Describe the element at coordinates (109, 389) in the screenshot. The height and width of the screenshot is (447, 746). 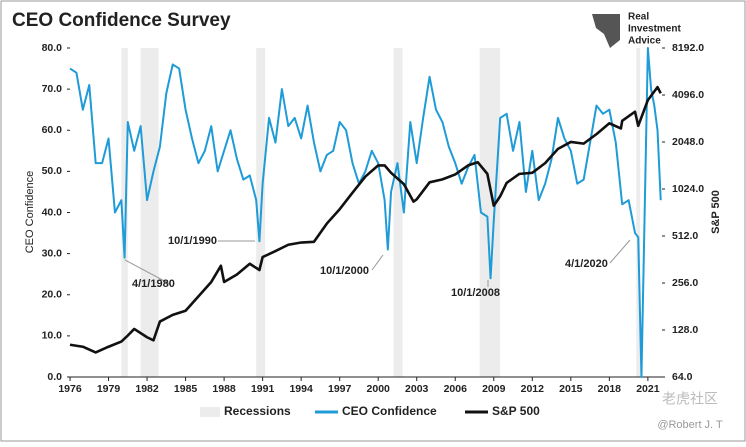
I see `x-tick-label: 1979` at that location.